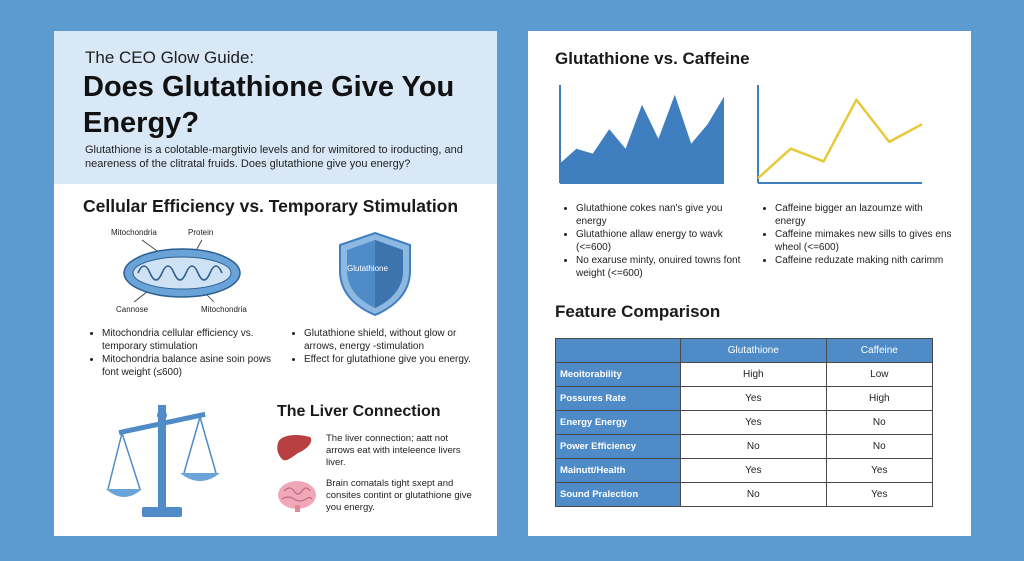  I want to click on feature-cell: Meoitorability, so click(618, 374).